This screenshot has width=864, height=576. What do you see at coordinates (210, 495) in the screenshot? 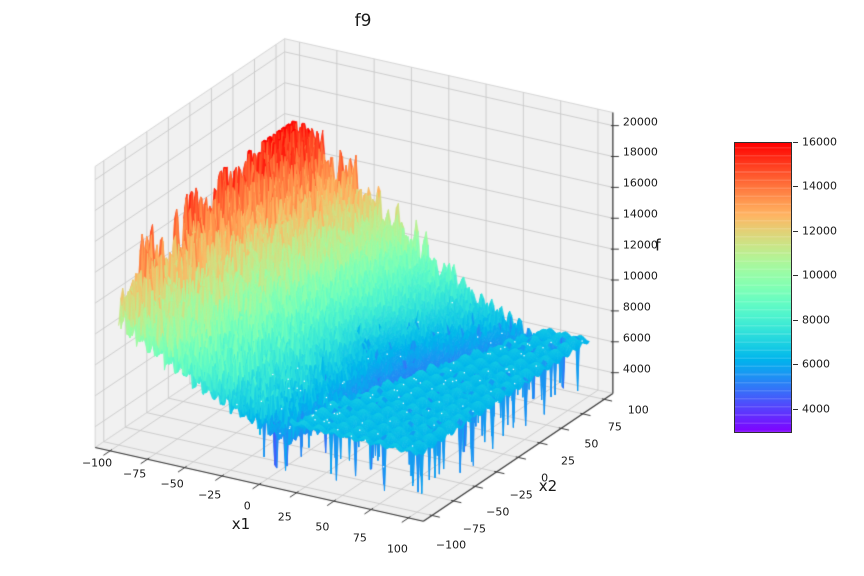
I see `x1-tick-label: −25` at bounding box center [210, 495].